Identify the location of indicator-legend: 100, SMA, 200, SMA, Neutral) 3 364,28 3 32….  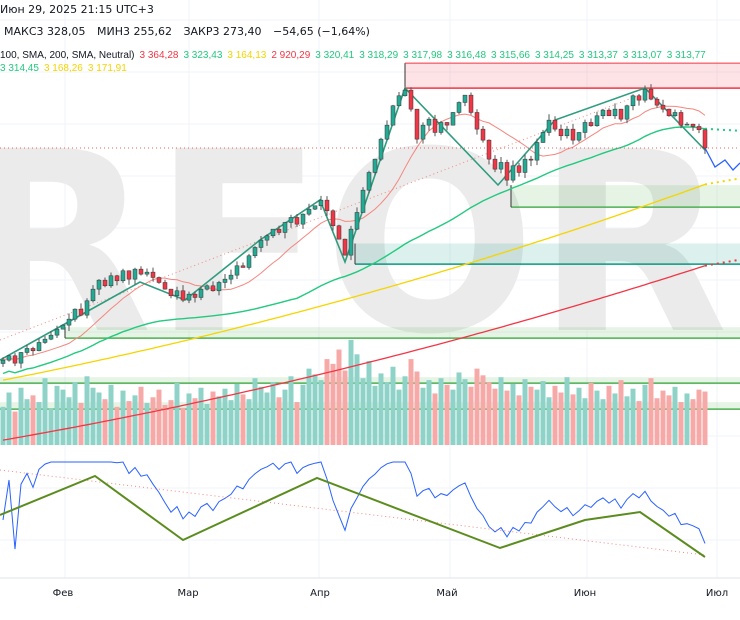
(368, 62).